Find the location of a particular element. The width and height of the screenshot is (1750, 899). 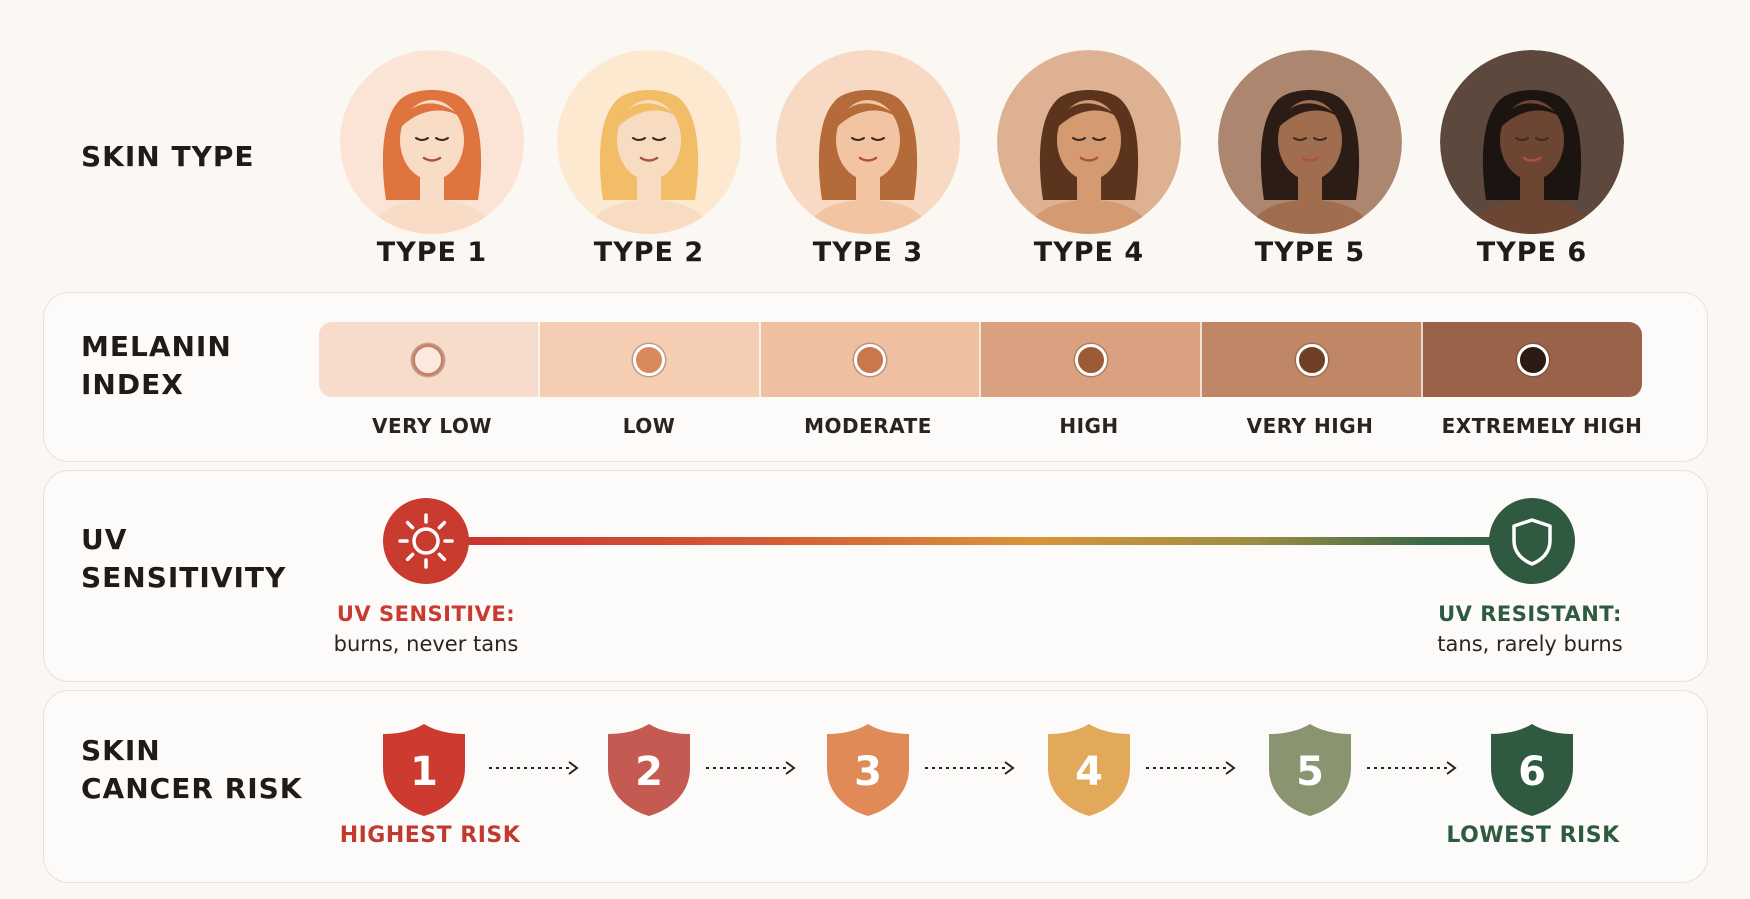

risk-shield-6: 6 is located at coordinates (1532, 770).